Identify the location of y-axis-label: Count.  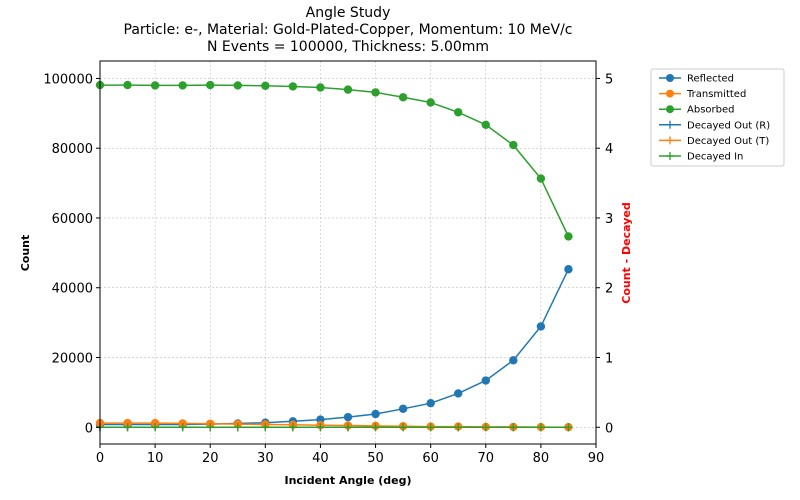
(25, 253).